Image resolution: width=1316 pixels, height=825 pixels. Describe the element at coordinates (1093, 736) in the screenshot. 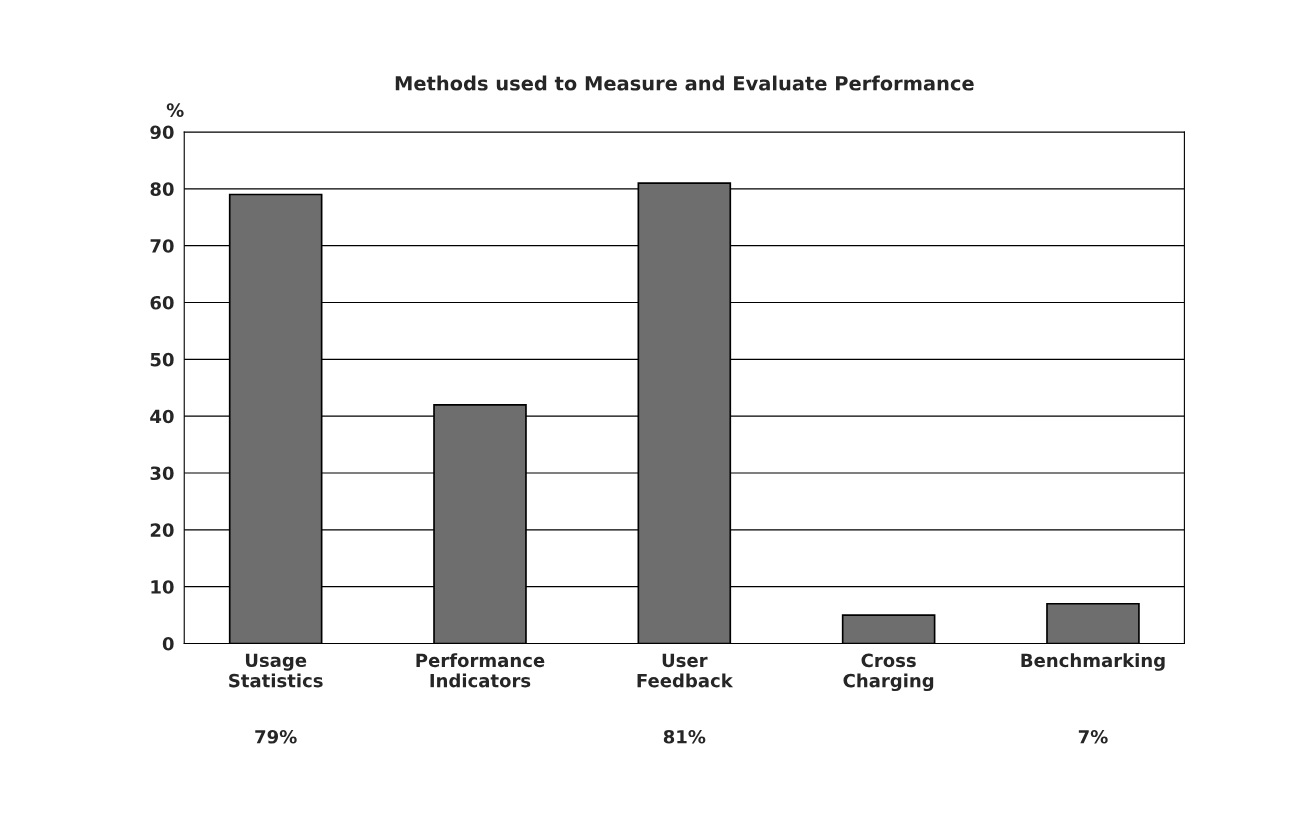

I see `data-label: 7%` at that location.